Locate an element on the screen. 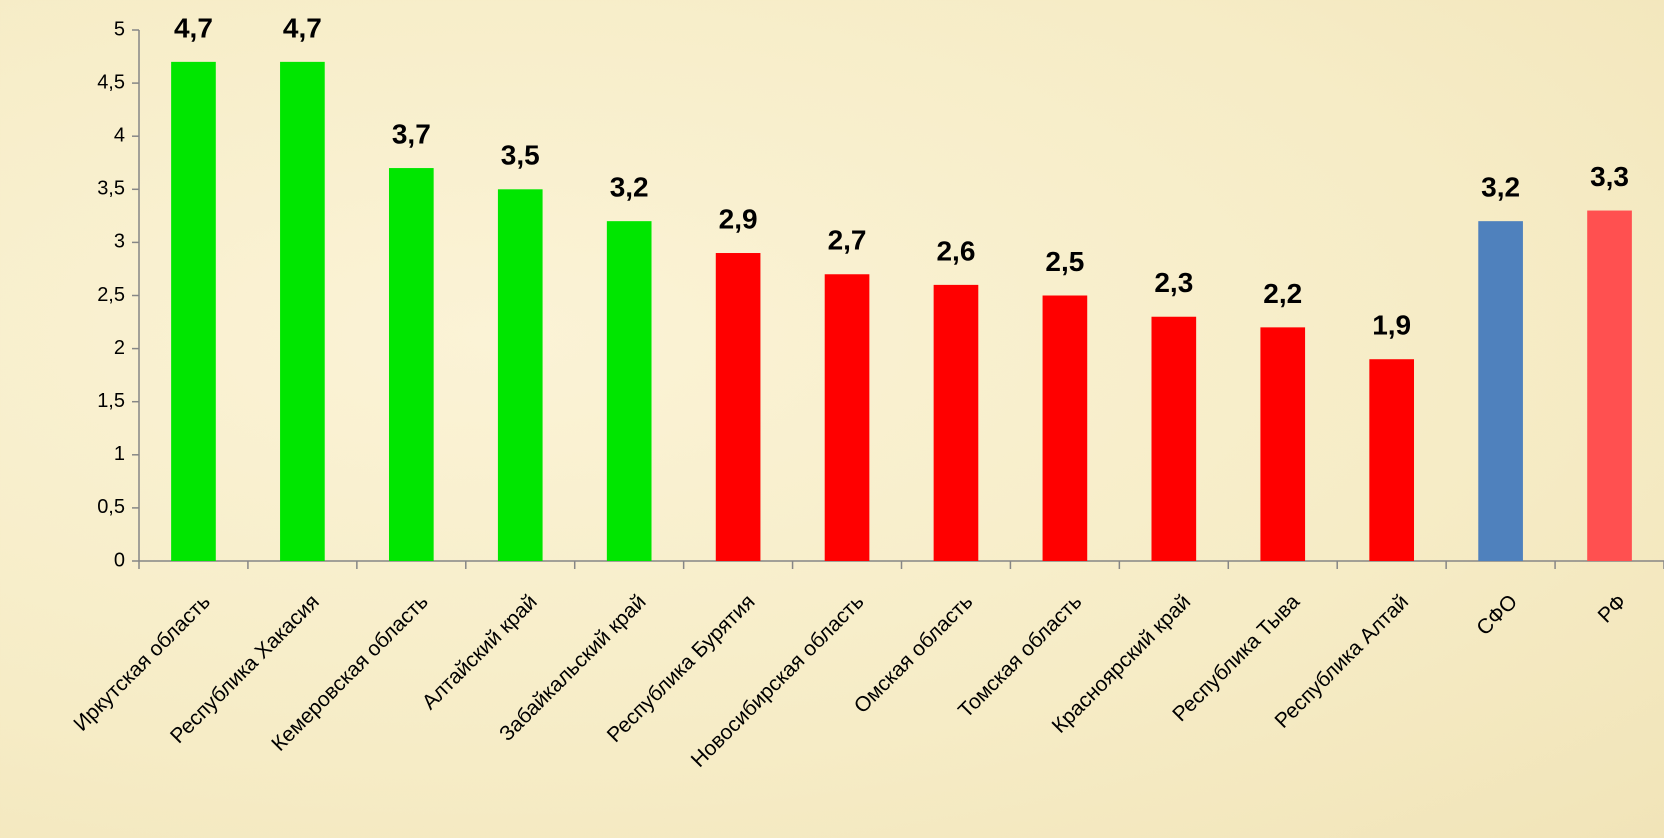  data-label: 2,5 is located at coordinates (1064, 261).